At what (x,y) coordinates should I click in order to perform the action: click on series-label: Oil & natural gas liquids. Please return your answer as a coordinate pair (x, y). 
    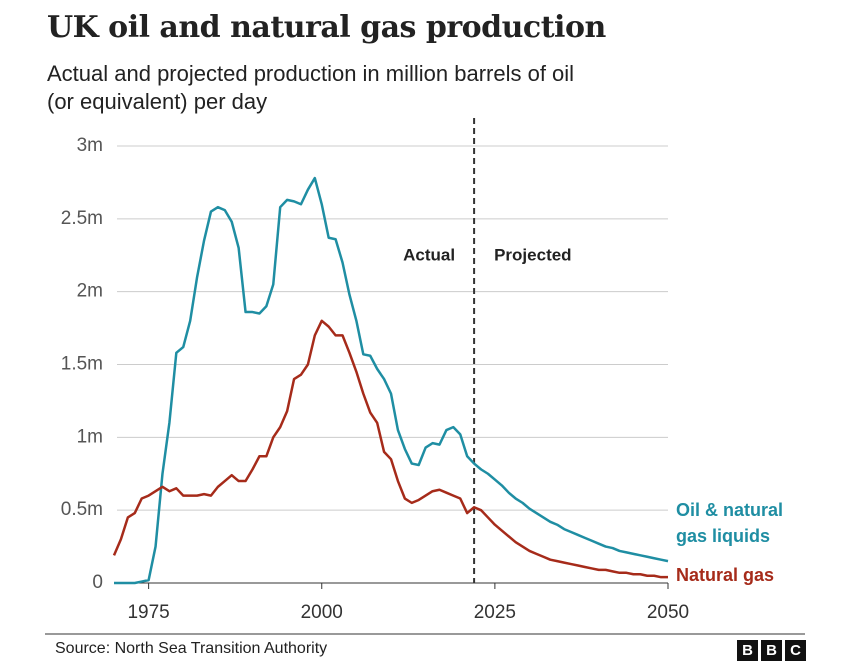
    Looking at the image, I should click on (730, 523).